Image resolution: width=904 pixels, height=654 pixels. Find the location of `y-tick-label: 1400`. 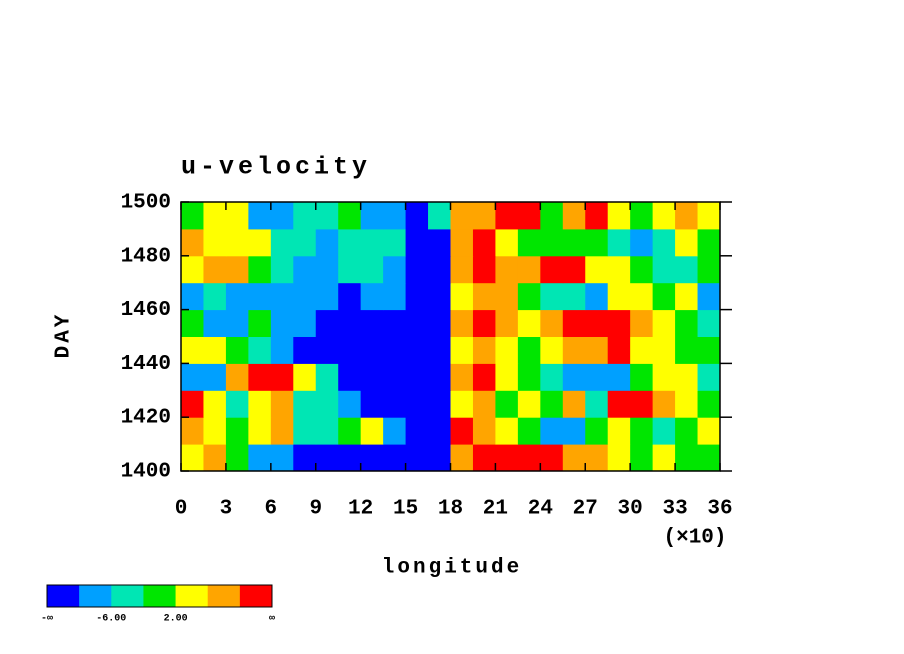

y-tick-label: 1400 is located at coordinates (146, 472).